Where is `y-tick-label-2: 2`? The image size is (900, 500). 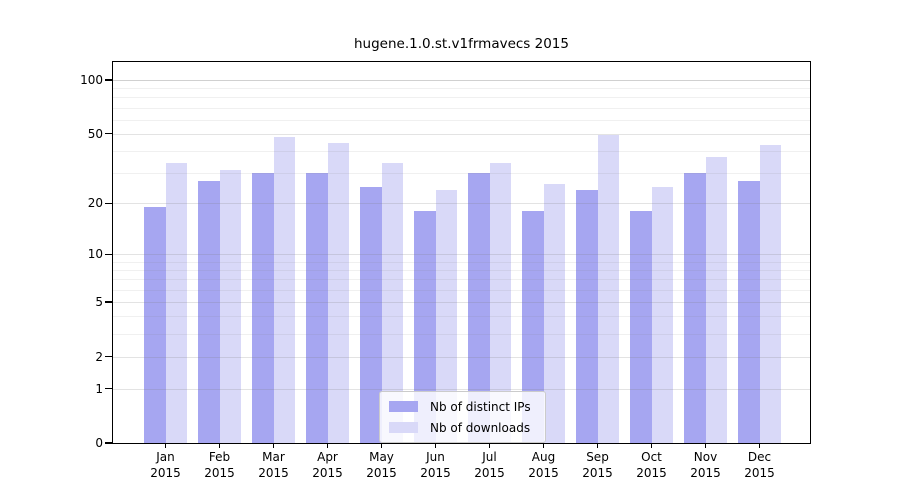
y-tick-label-2: 2 is located at coordinates (99, 356).